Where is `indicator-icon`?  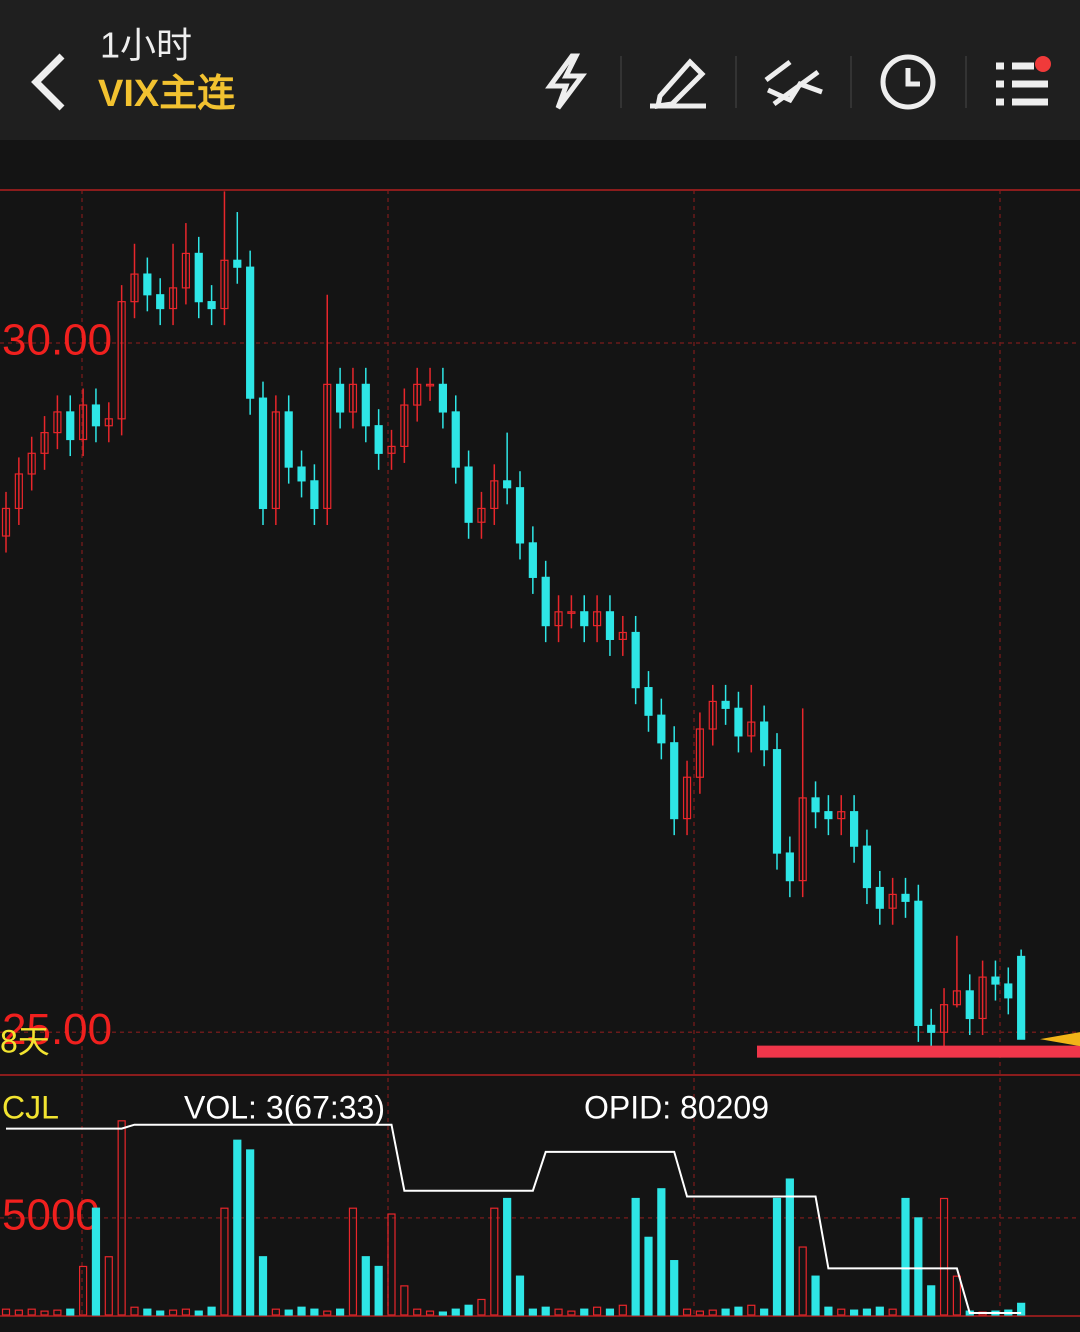
indicator-icon is located at coordinates (793, 83).